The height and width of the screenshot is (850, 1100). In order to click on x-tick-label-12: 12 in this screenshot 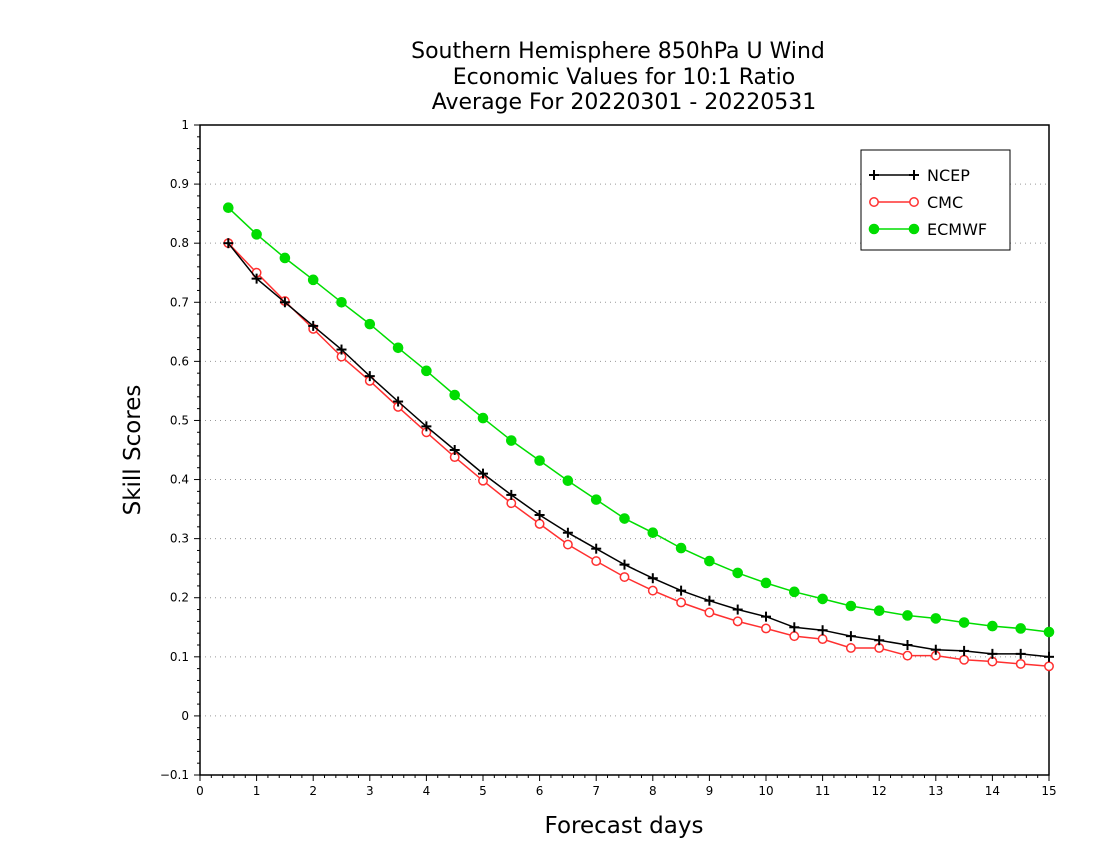, I will do `click(879, 791)`.